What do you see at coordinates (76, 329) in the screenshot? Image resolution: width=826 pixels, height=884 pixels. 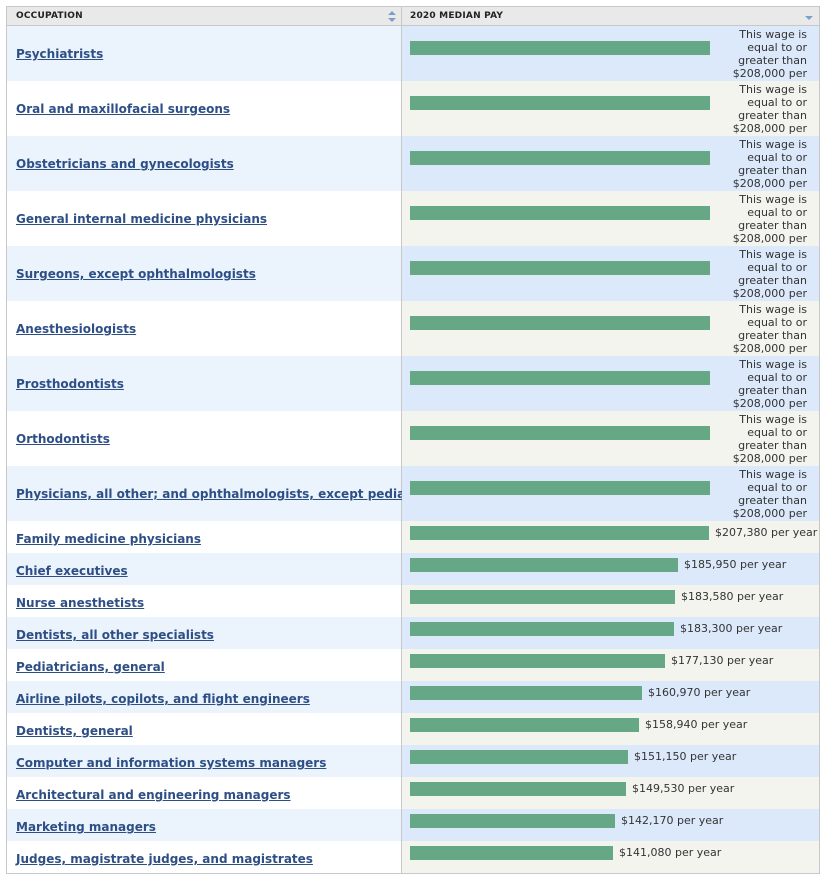 I see `occupation-link: Anesthesiologists` at bounding box center [76, 329].